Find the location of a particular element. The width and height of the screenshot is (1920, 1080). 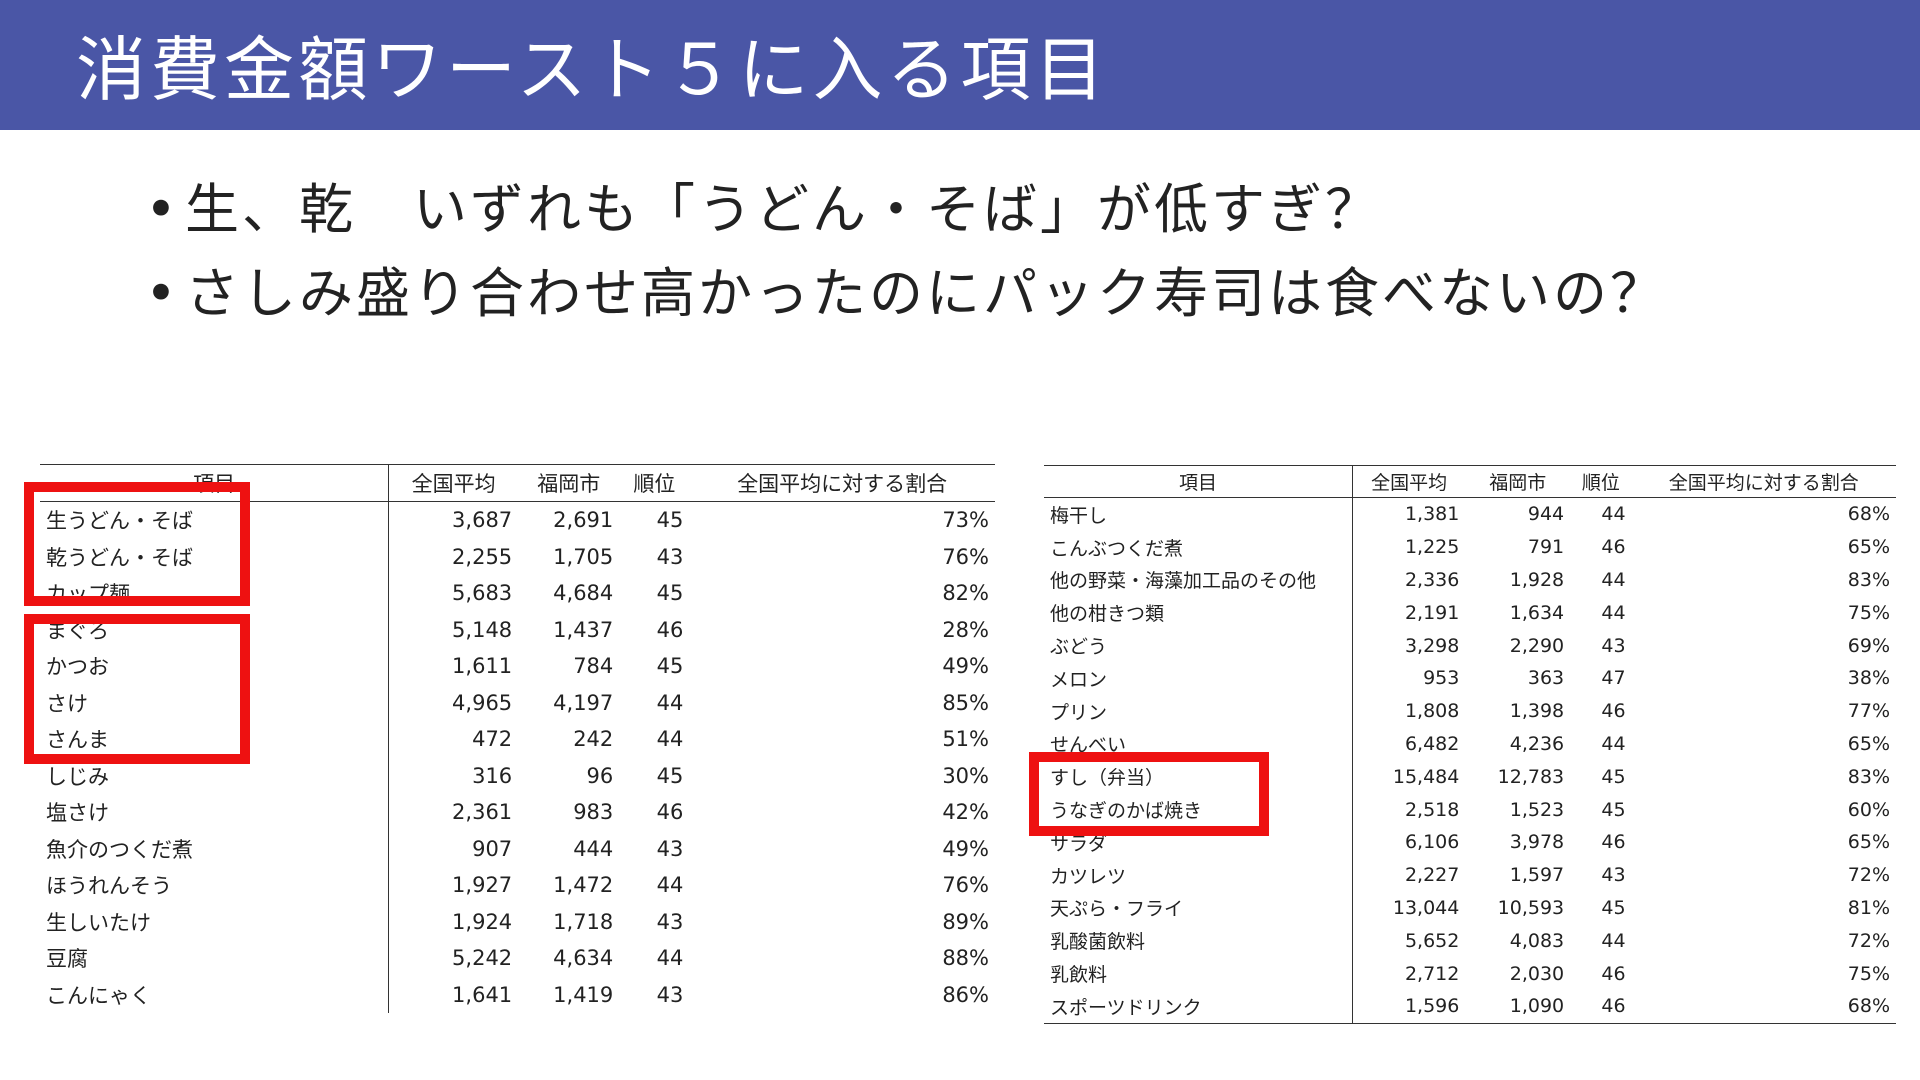

cell-national-avg: 2,712 is located at coordinates (1432, 973).